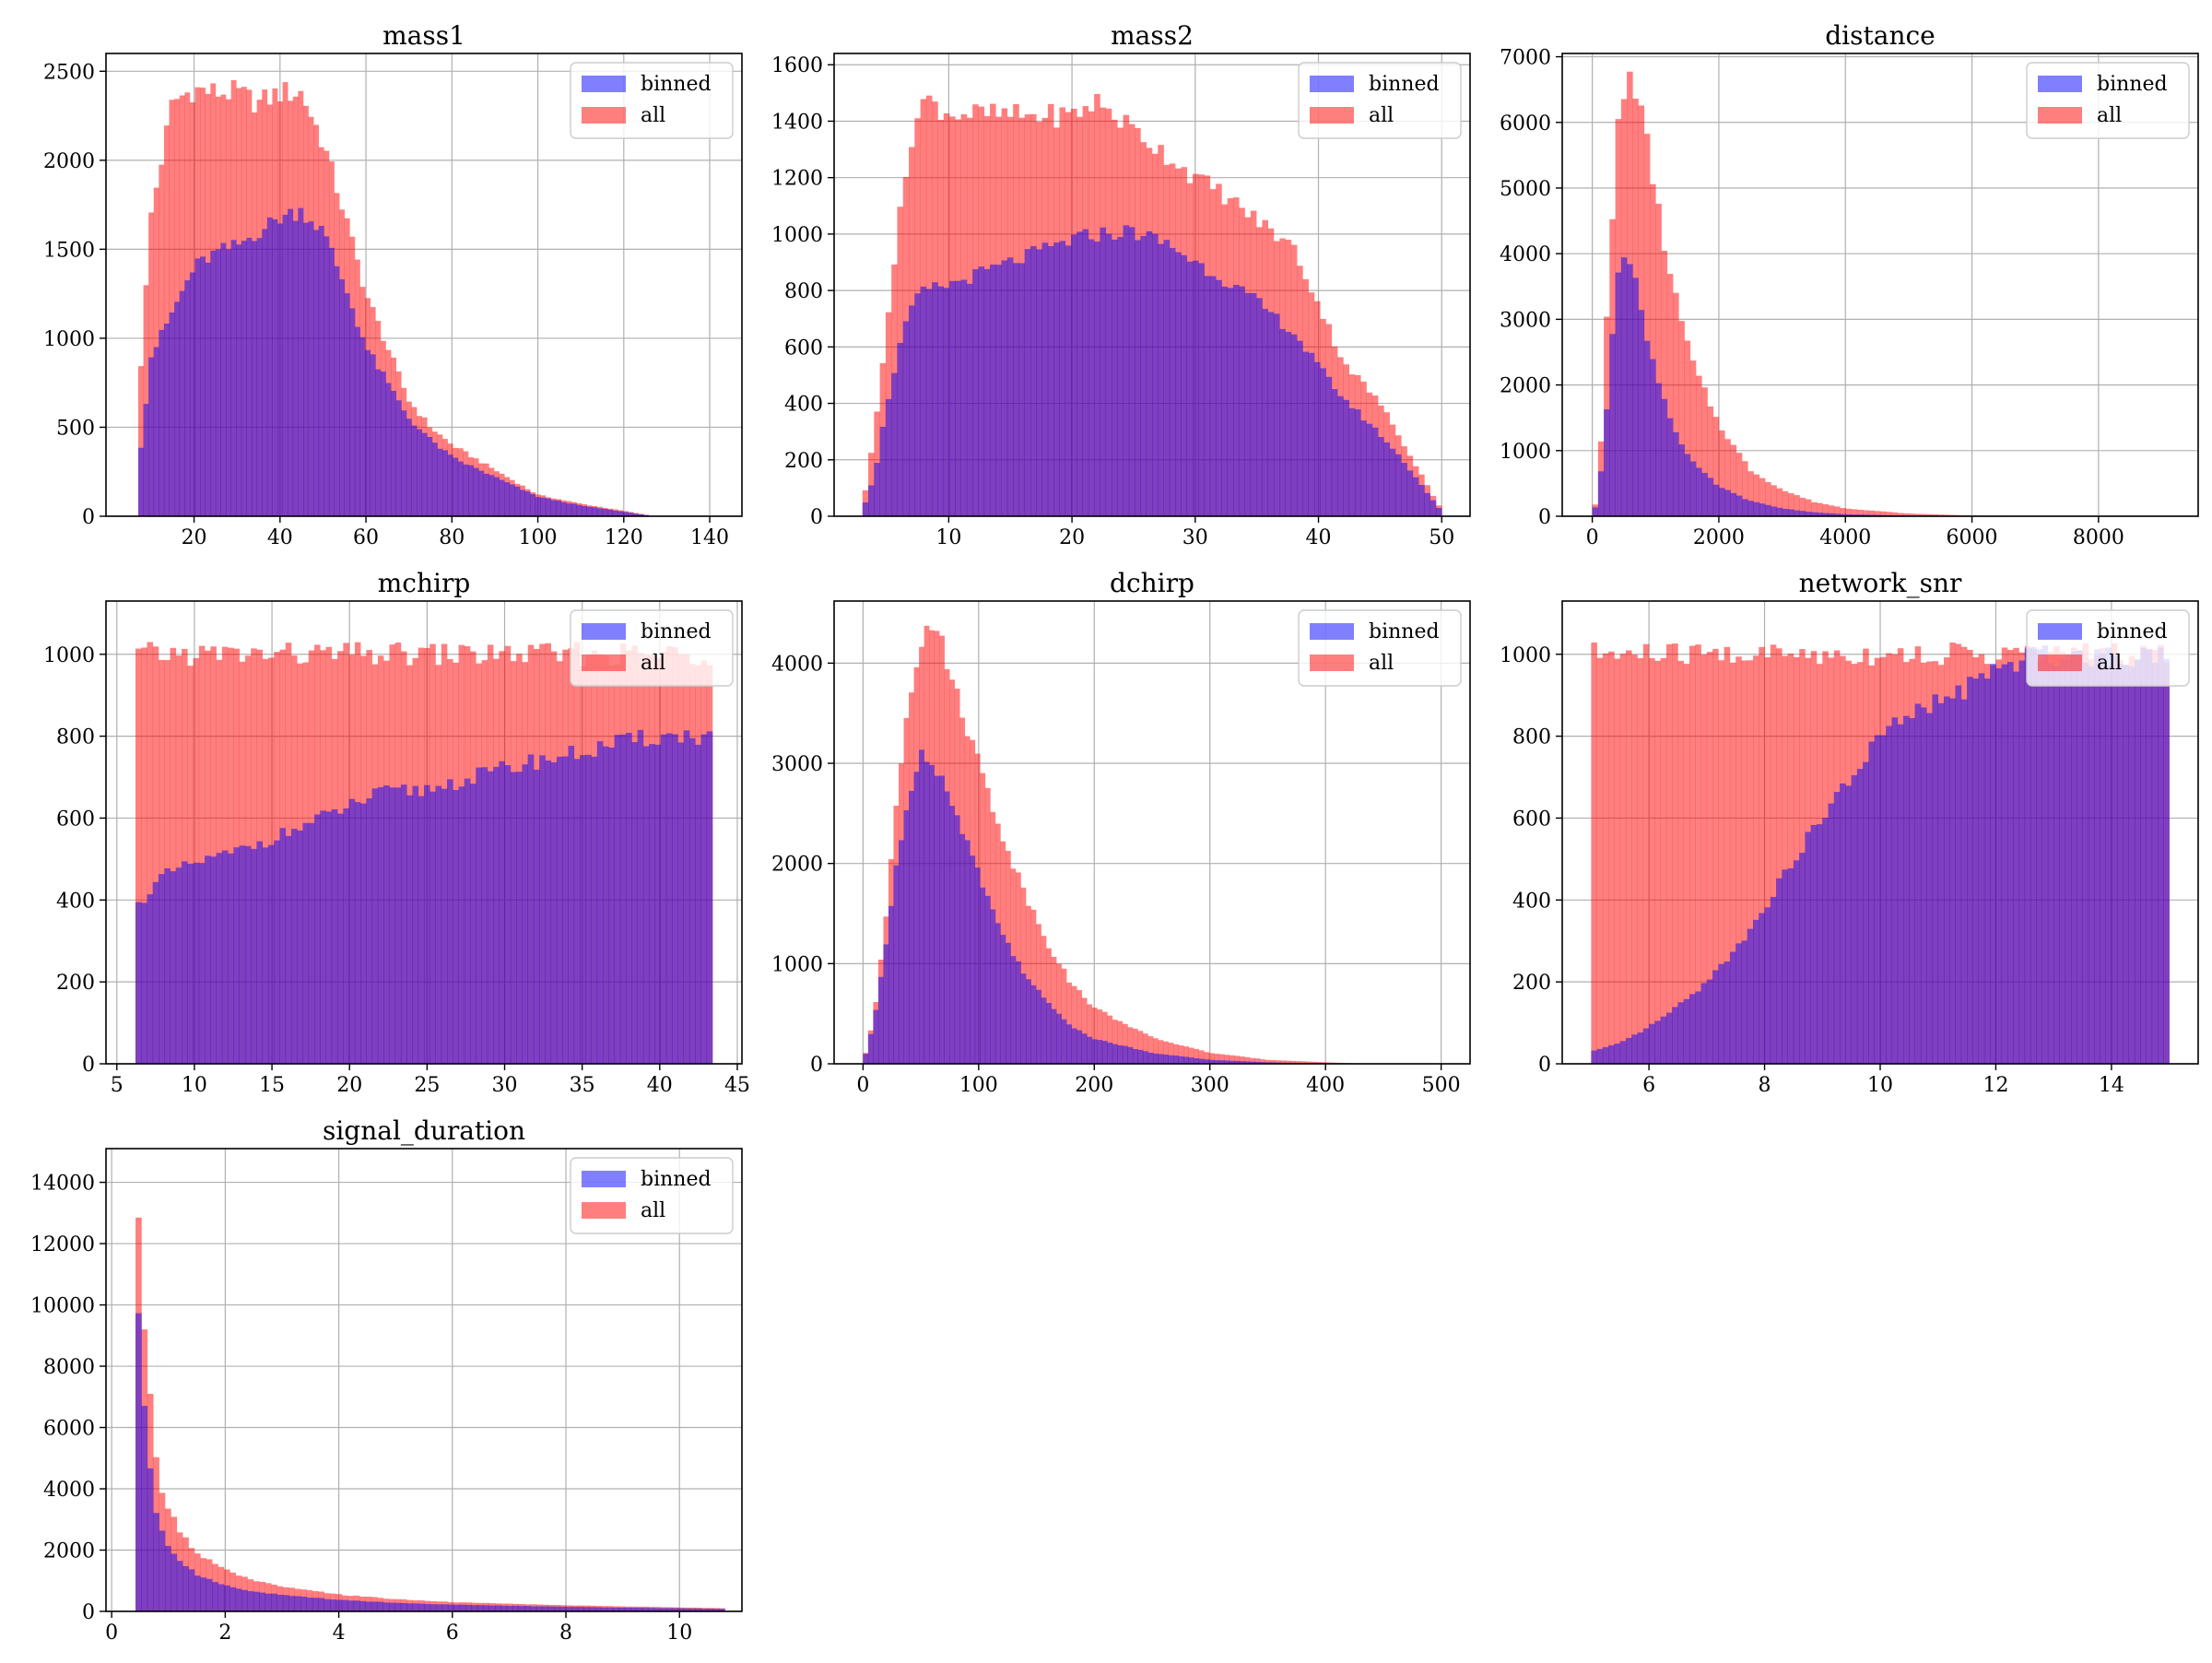  I want to click on y-tick-label: 3000, so click(1525, 320).